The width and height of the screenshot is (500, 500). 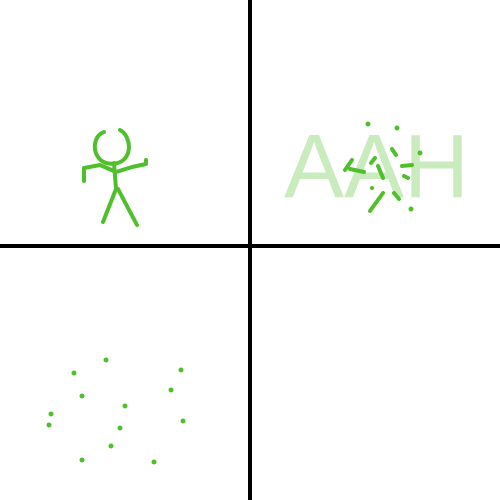 What do you see at coordinates (127, 207) in the screenshot?
I see `stick-figure-right-leg` at bounding box center [127, 207].